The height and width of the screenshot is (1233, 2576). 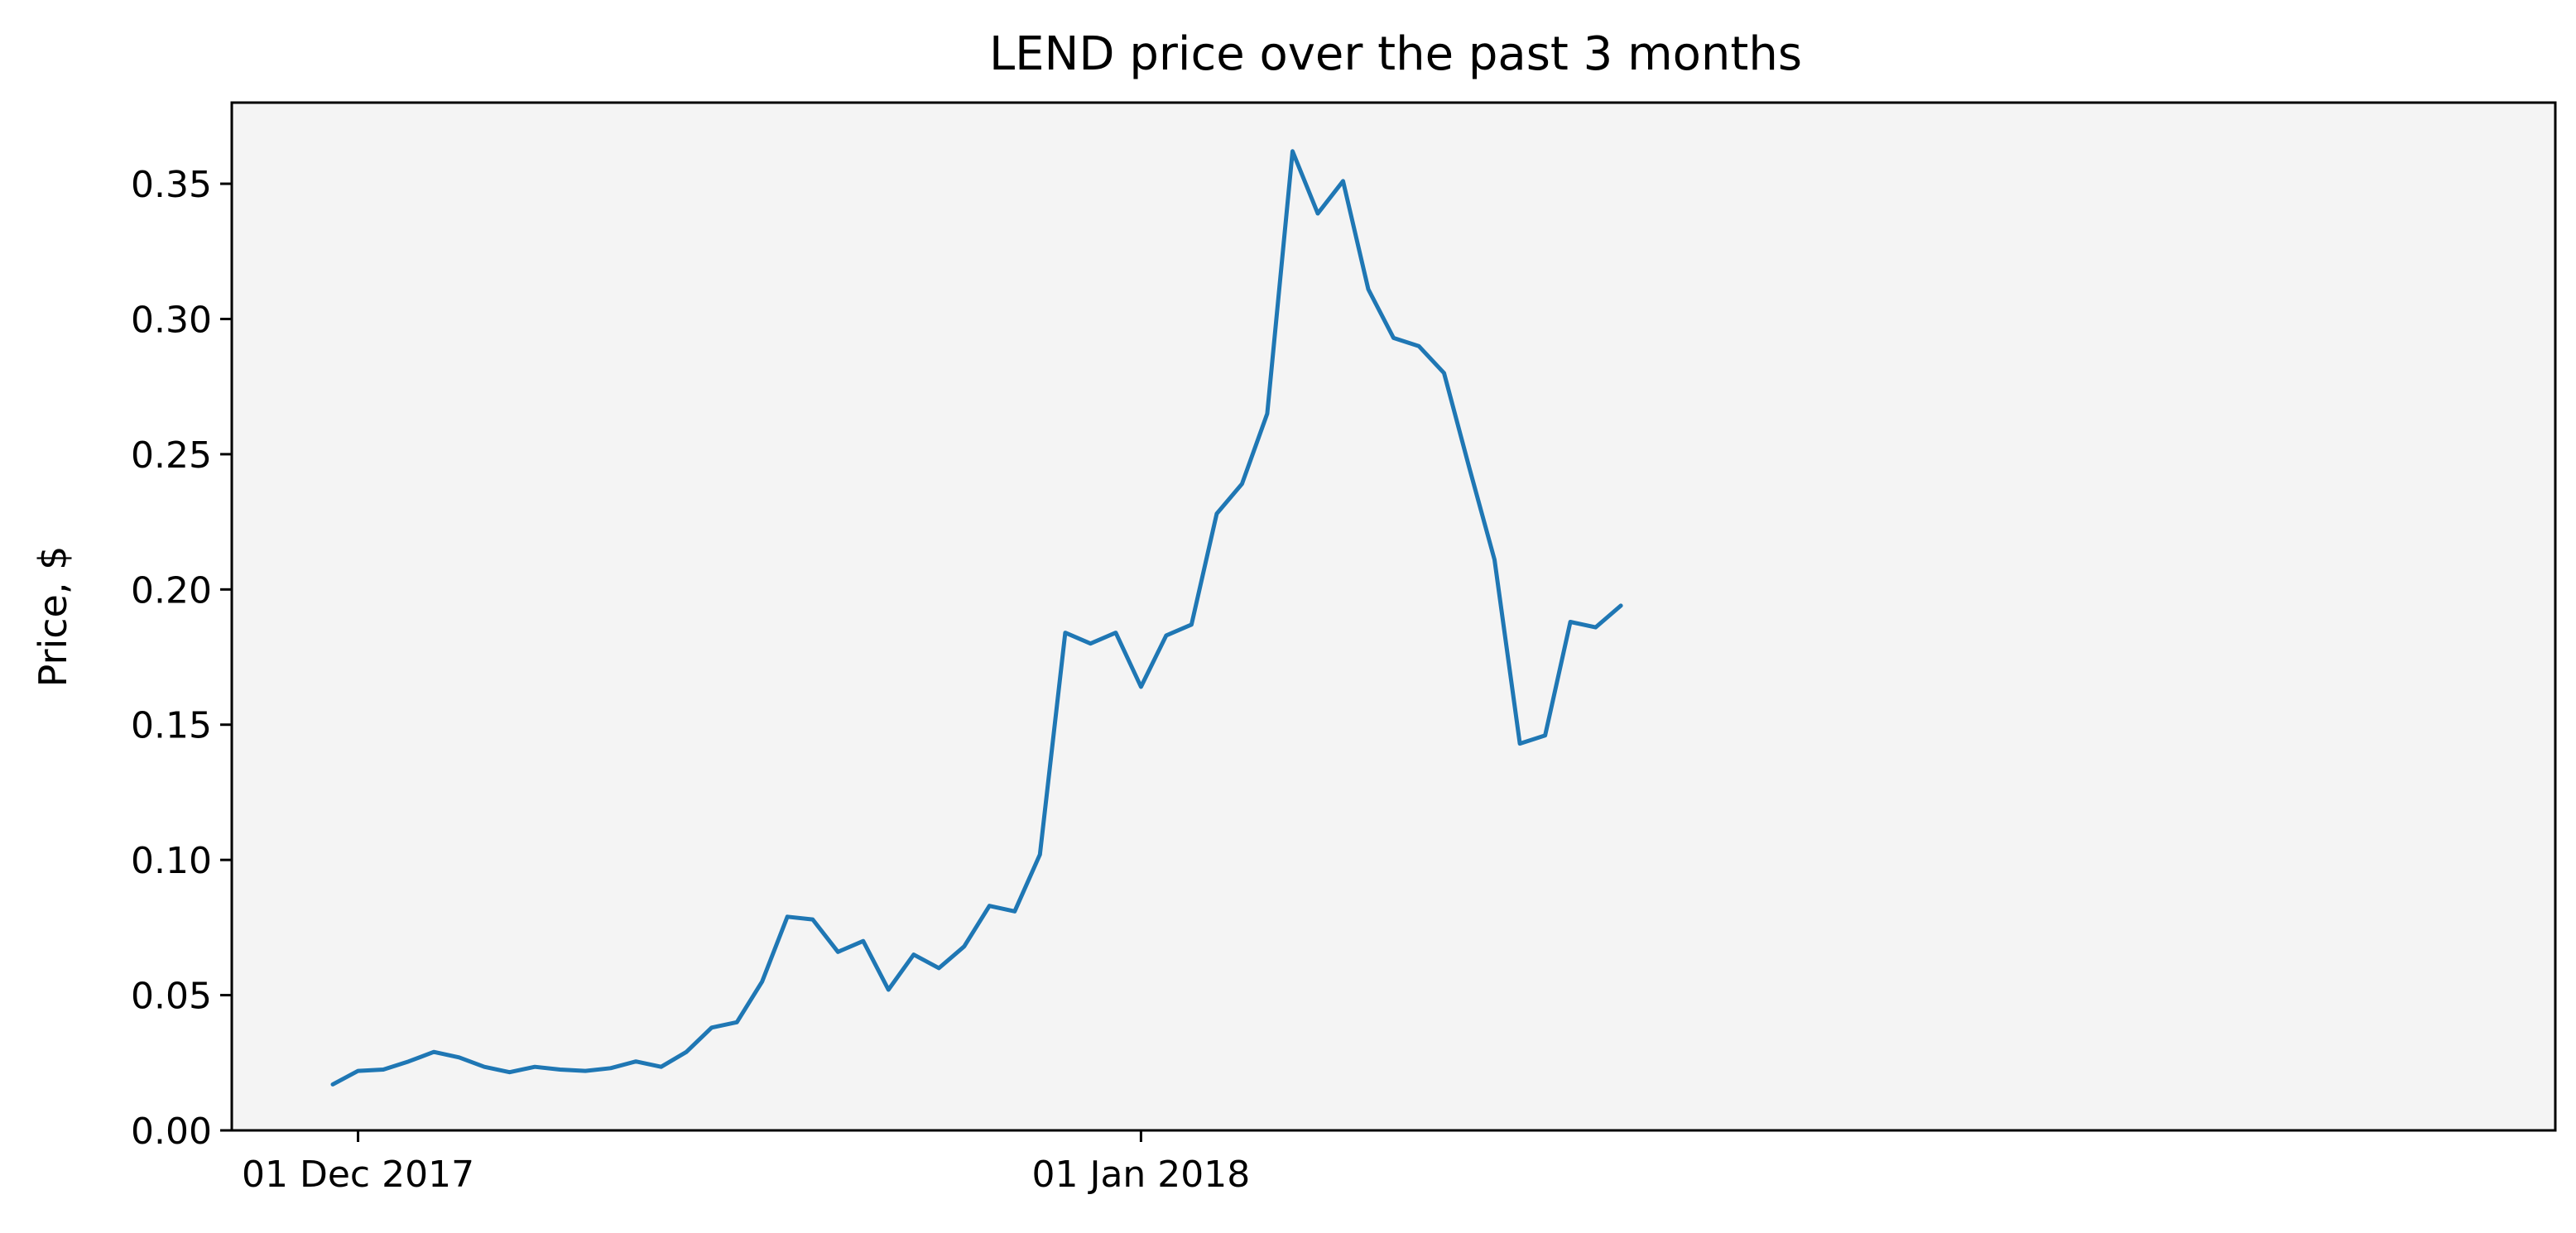 I want to click on y-tick-label: 0.10, so click(x=171, y=861).